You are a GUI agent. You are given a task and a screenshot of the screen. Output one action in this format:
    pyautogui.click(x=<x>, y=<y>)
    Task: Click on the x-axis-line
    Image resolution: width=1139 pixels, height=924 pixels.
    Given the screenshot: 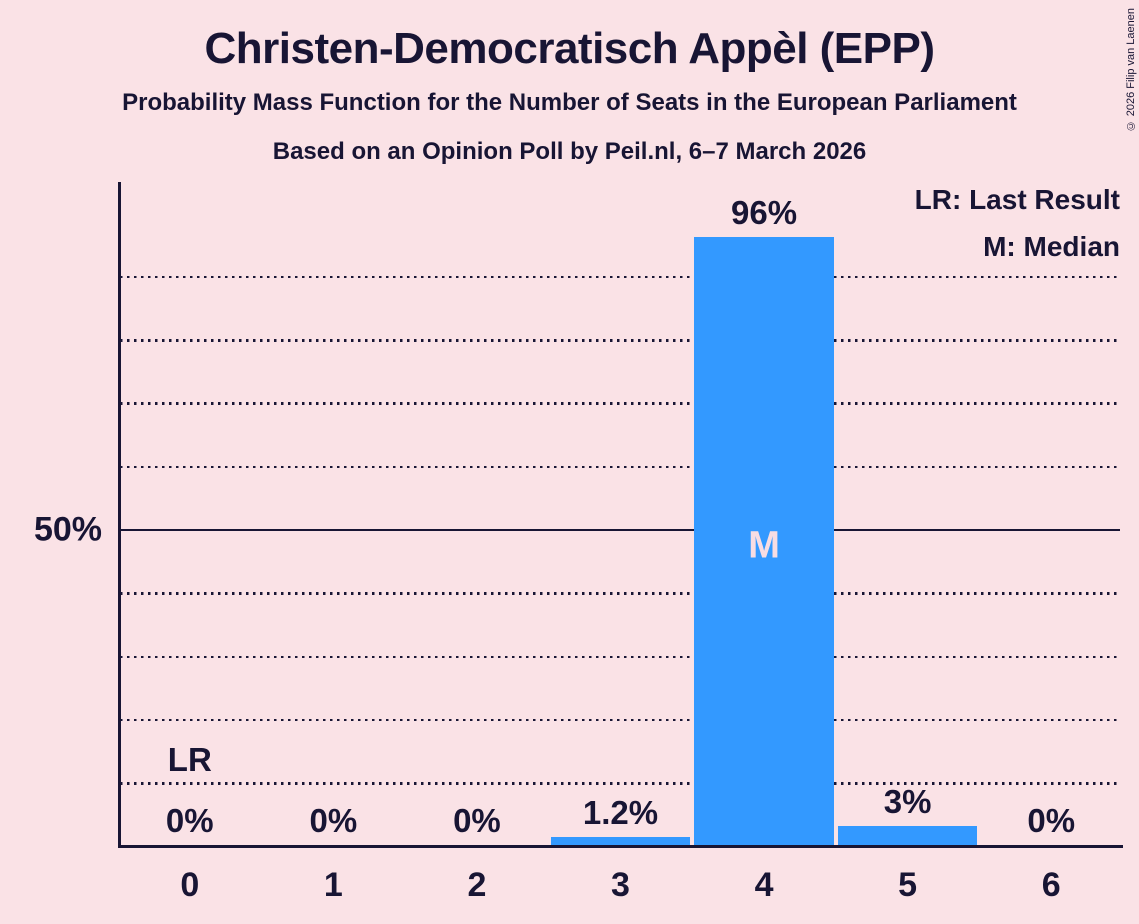 What is the action you would take?
    pyautogui.click(x=620, y=846)
    